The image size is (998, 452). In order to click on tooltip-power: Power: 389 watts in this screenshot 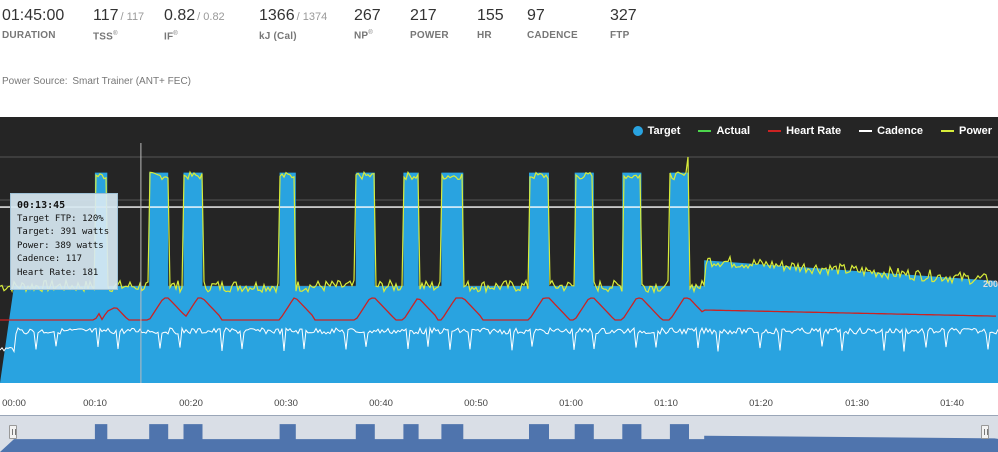, I will do `click(60, 245)`.